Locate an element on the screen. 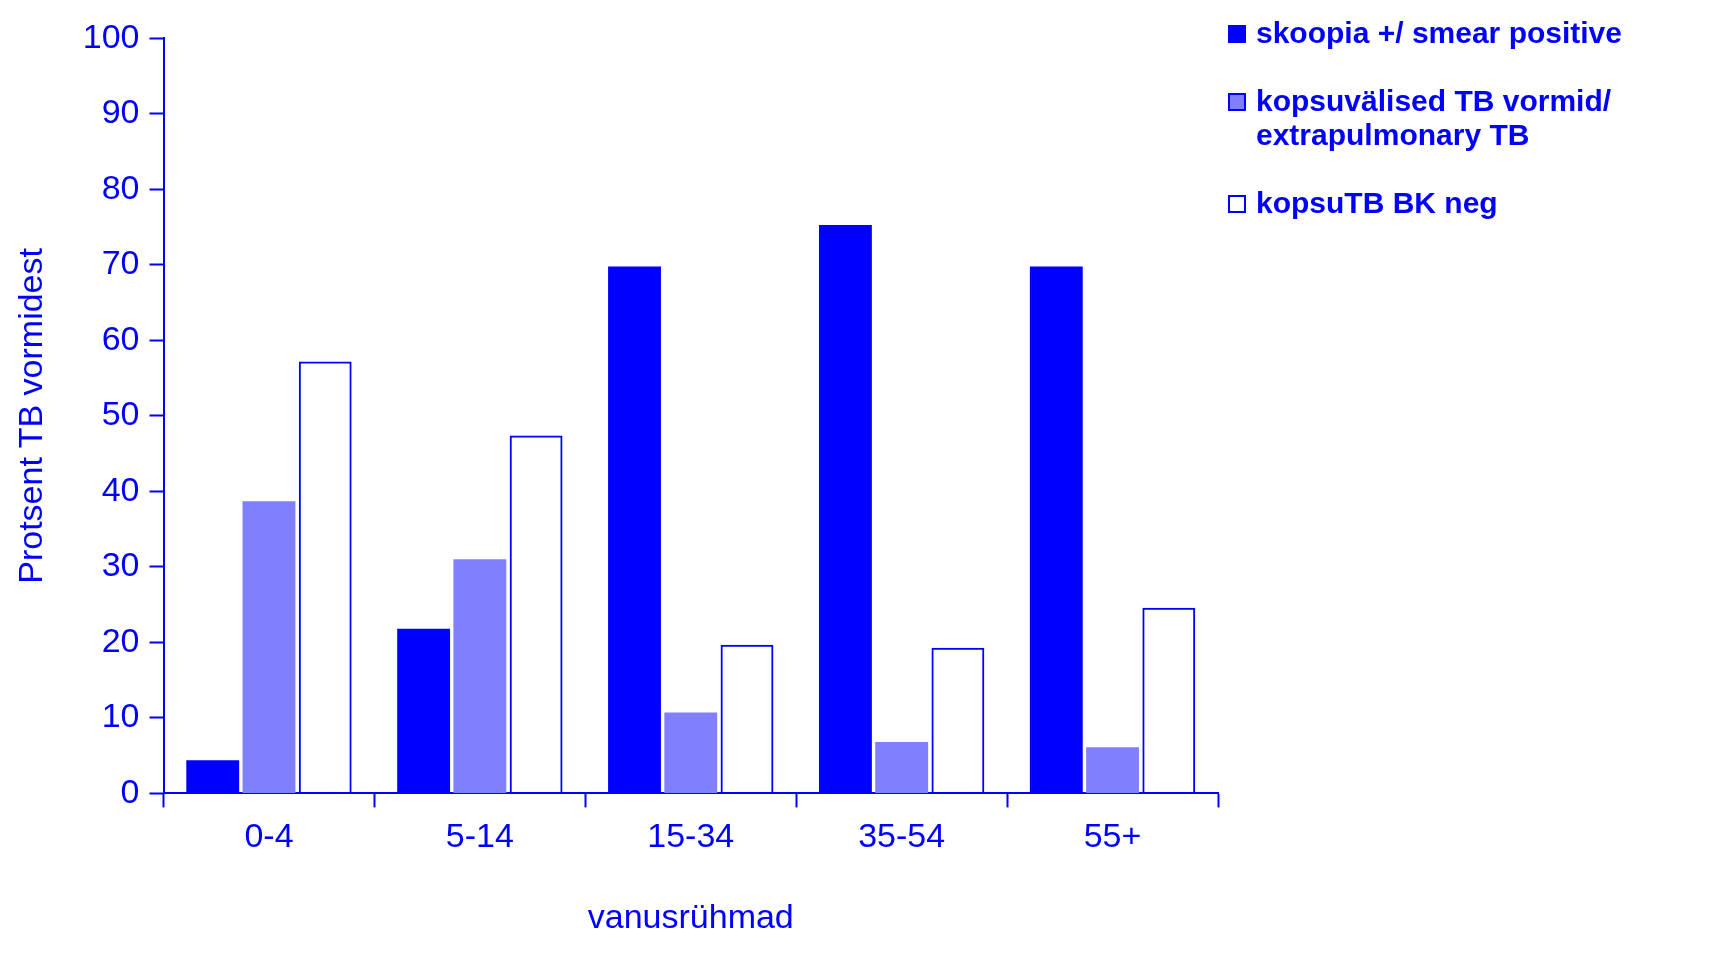 Image resolution: width=1721 pixels, height=956 pixels. y-tick-label: 80 is located at coordinates (120, 186).